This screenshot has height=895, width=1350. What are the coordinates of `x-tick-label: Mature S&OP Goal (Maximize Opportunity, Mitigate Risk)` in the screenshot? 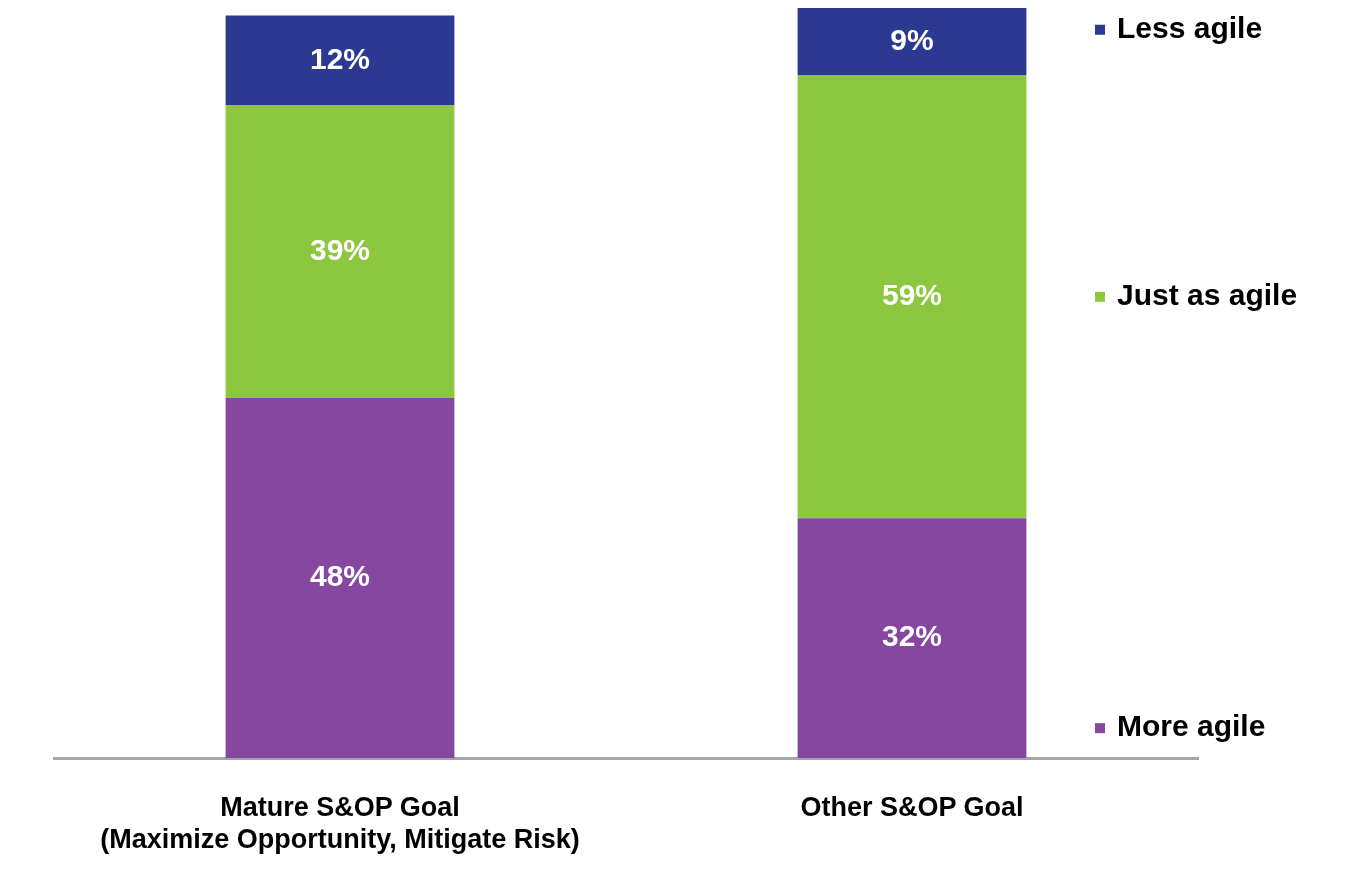 It's located at (340, 823).